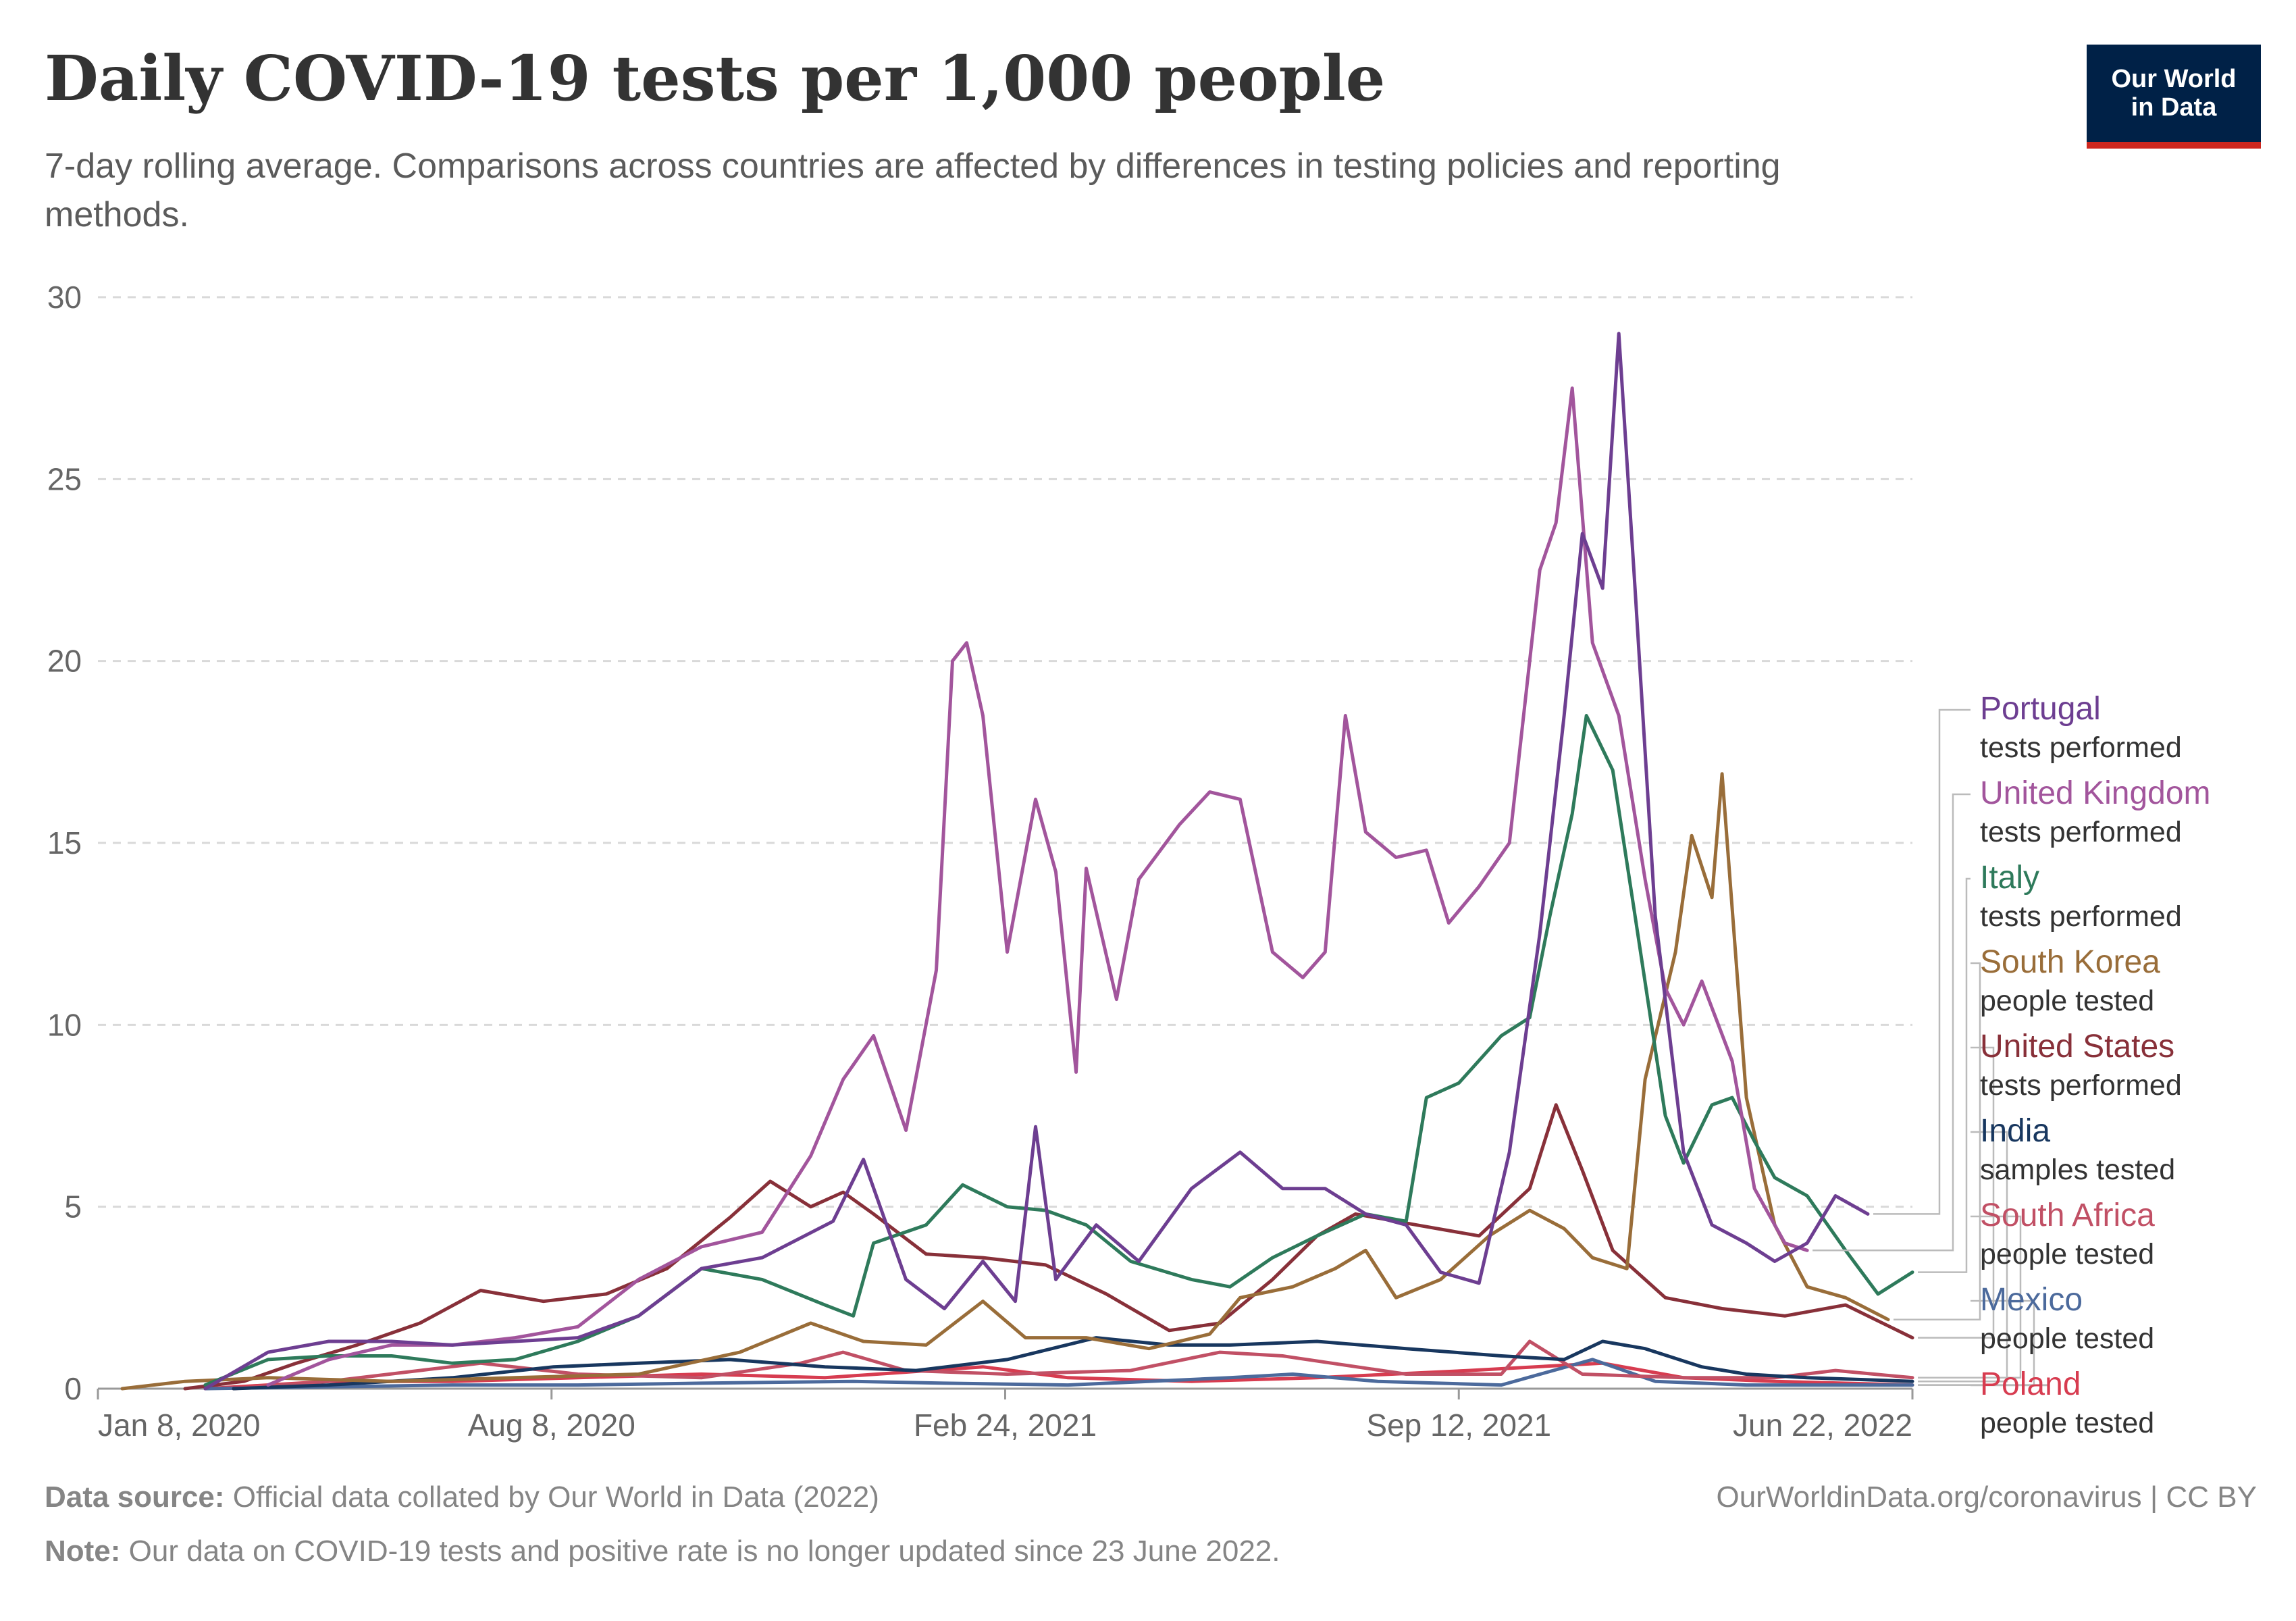  What do you see at coordinates (715, 78) in the screenshot?
I see `page-title: Daily COVID-19 tests per 1,000 people` at bounding box center [715, 78].